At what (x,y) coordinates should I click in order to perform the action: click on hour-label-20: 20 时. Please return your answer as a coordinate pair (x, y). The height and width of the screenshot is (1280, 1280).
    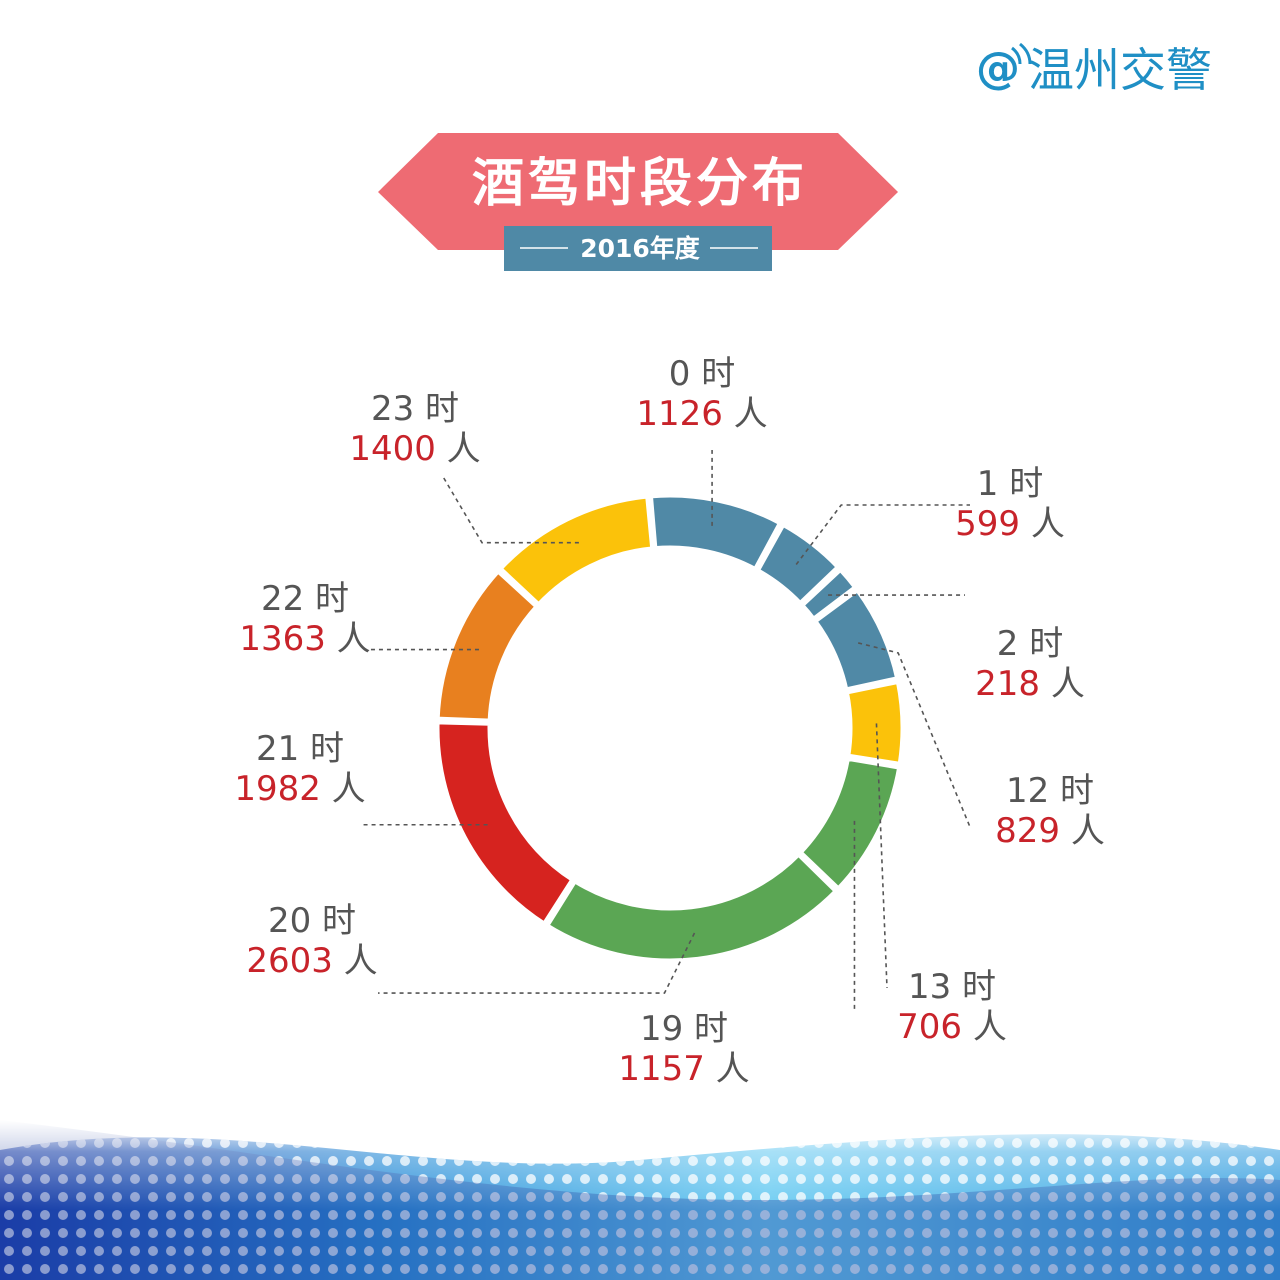
    Looking at the image, I should click on (312, 921).